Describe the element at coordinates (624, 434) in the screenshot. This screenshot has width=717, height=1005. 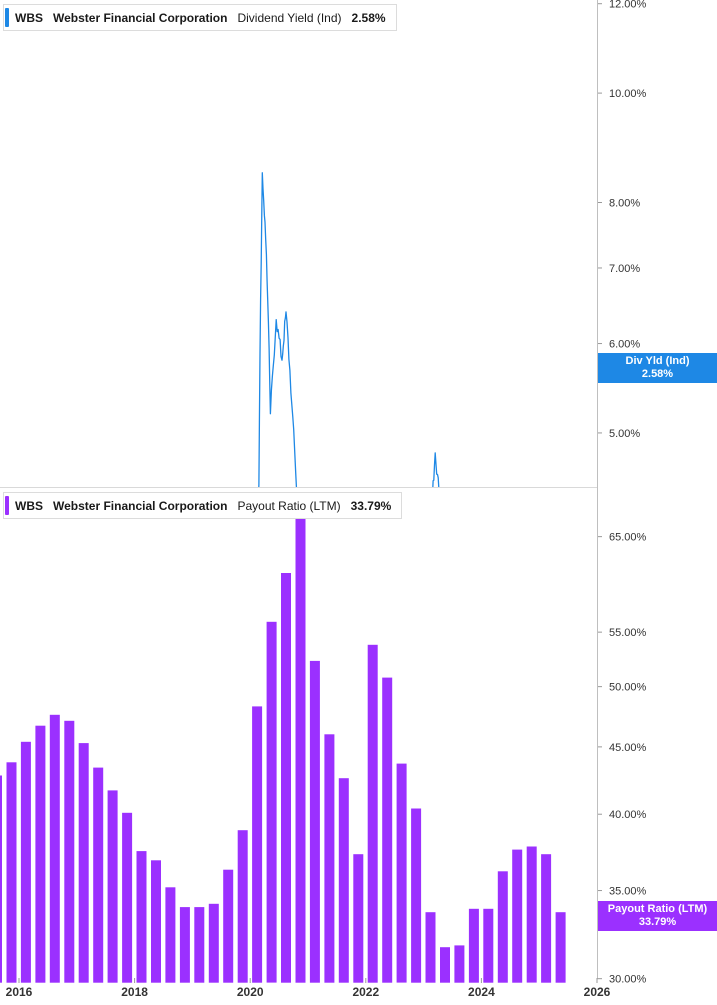
I see `y-tick-label: 5.00%` at that location.